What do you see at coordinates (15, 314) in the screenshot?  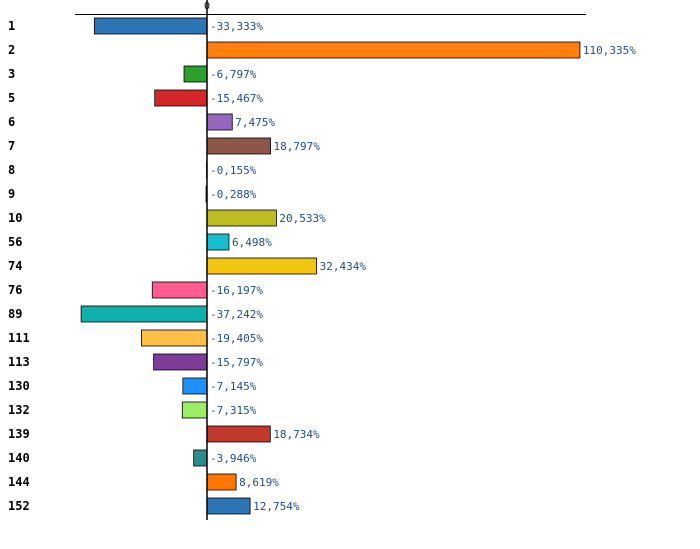 I see `category-label: 89` at bounding box center [15, 314].